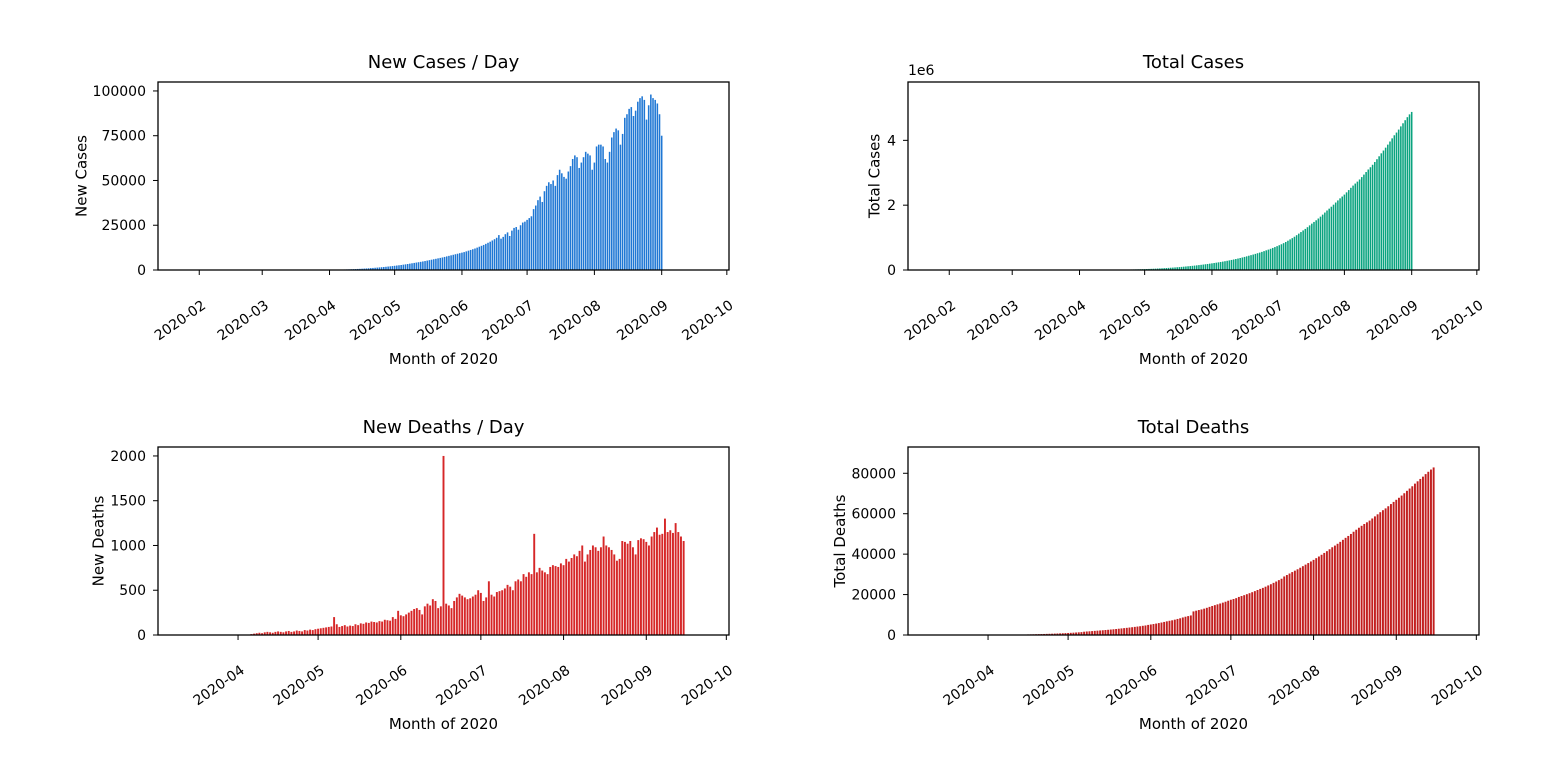  Describe the element at coordinates (461, 686) in the screenshot. I see `x-tick-label: 2020-07` at that location.